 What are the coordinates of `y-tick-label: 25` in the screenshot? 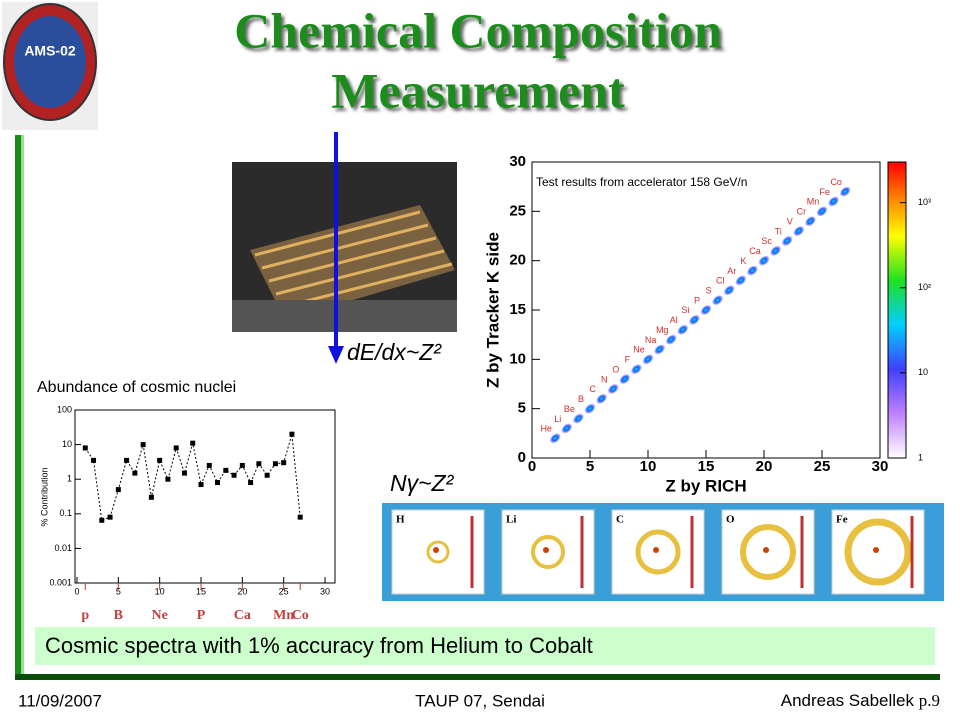 It's located at (517, 210).